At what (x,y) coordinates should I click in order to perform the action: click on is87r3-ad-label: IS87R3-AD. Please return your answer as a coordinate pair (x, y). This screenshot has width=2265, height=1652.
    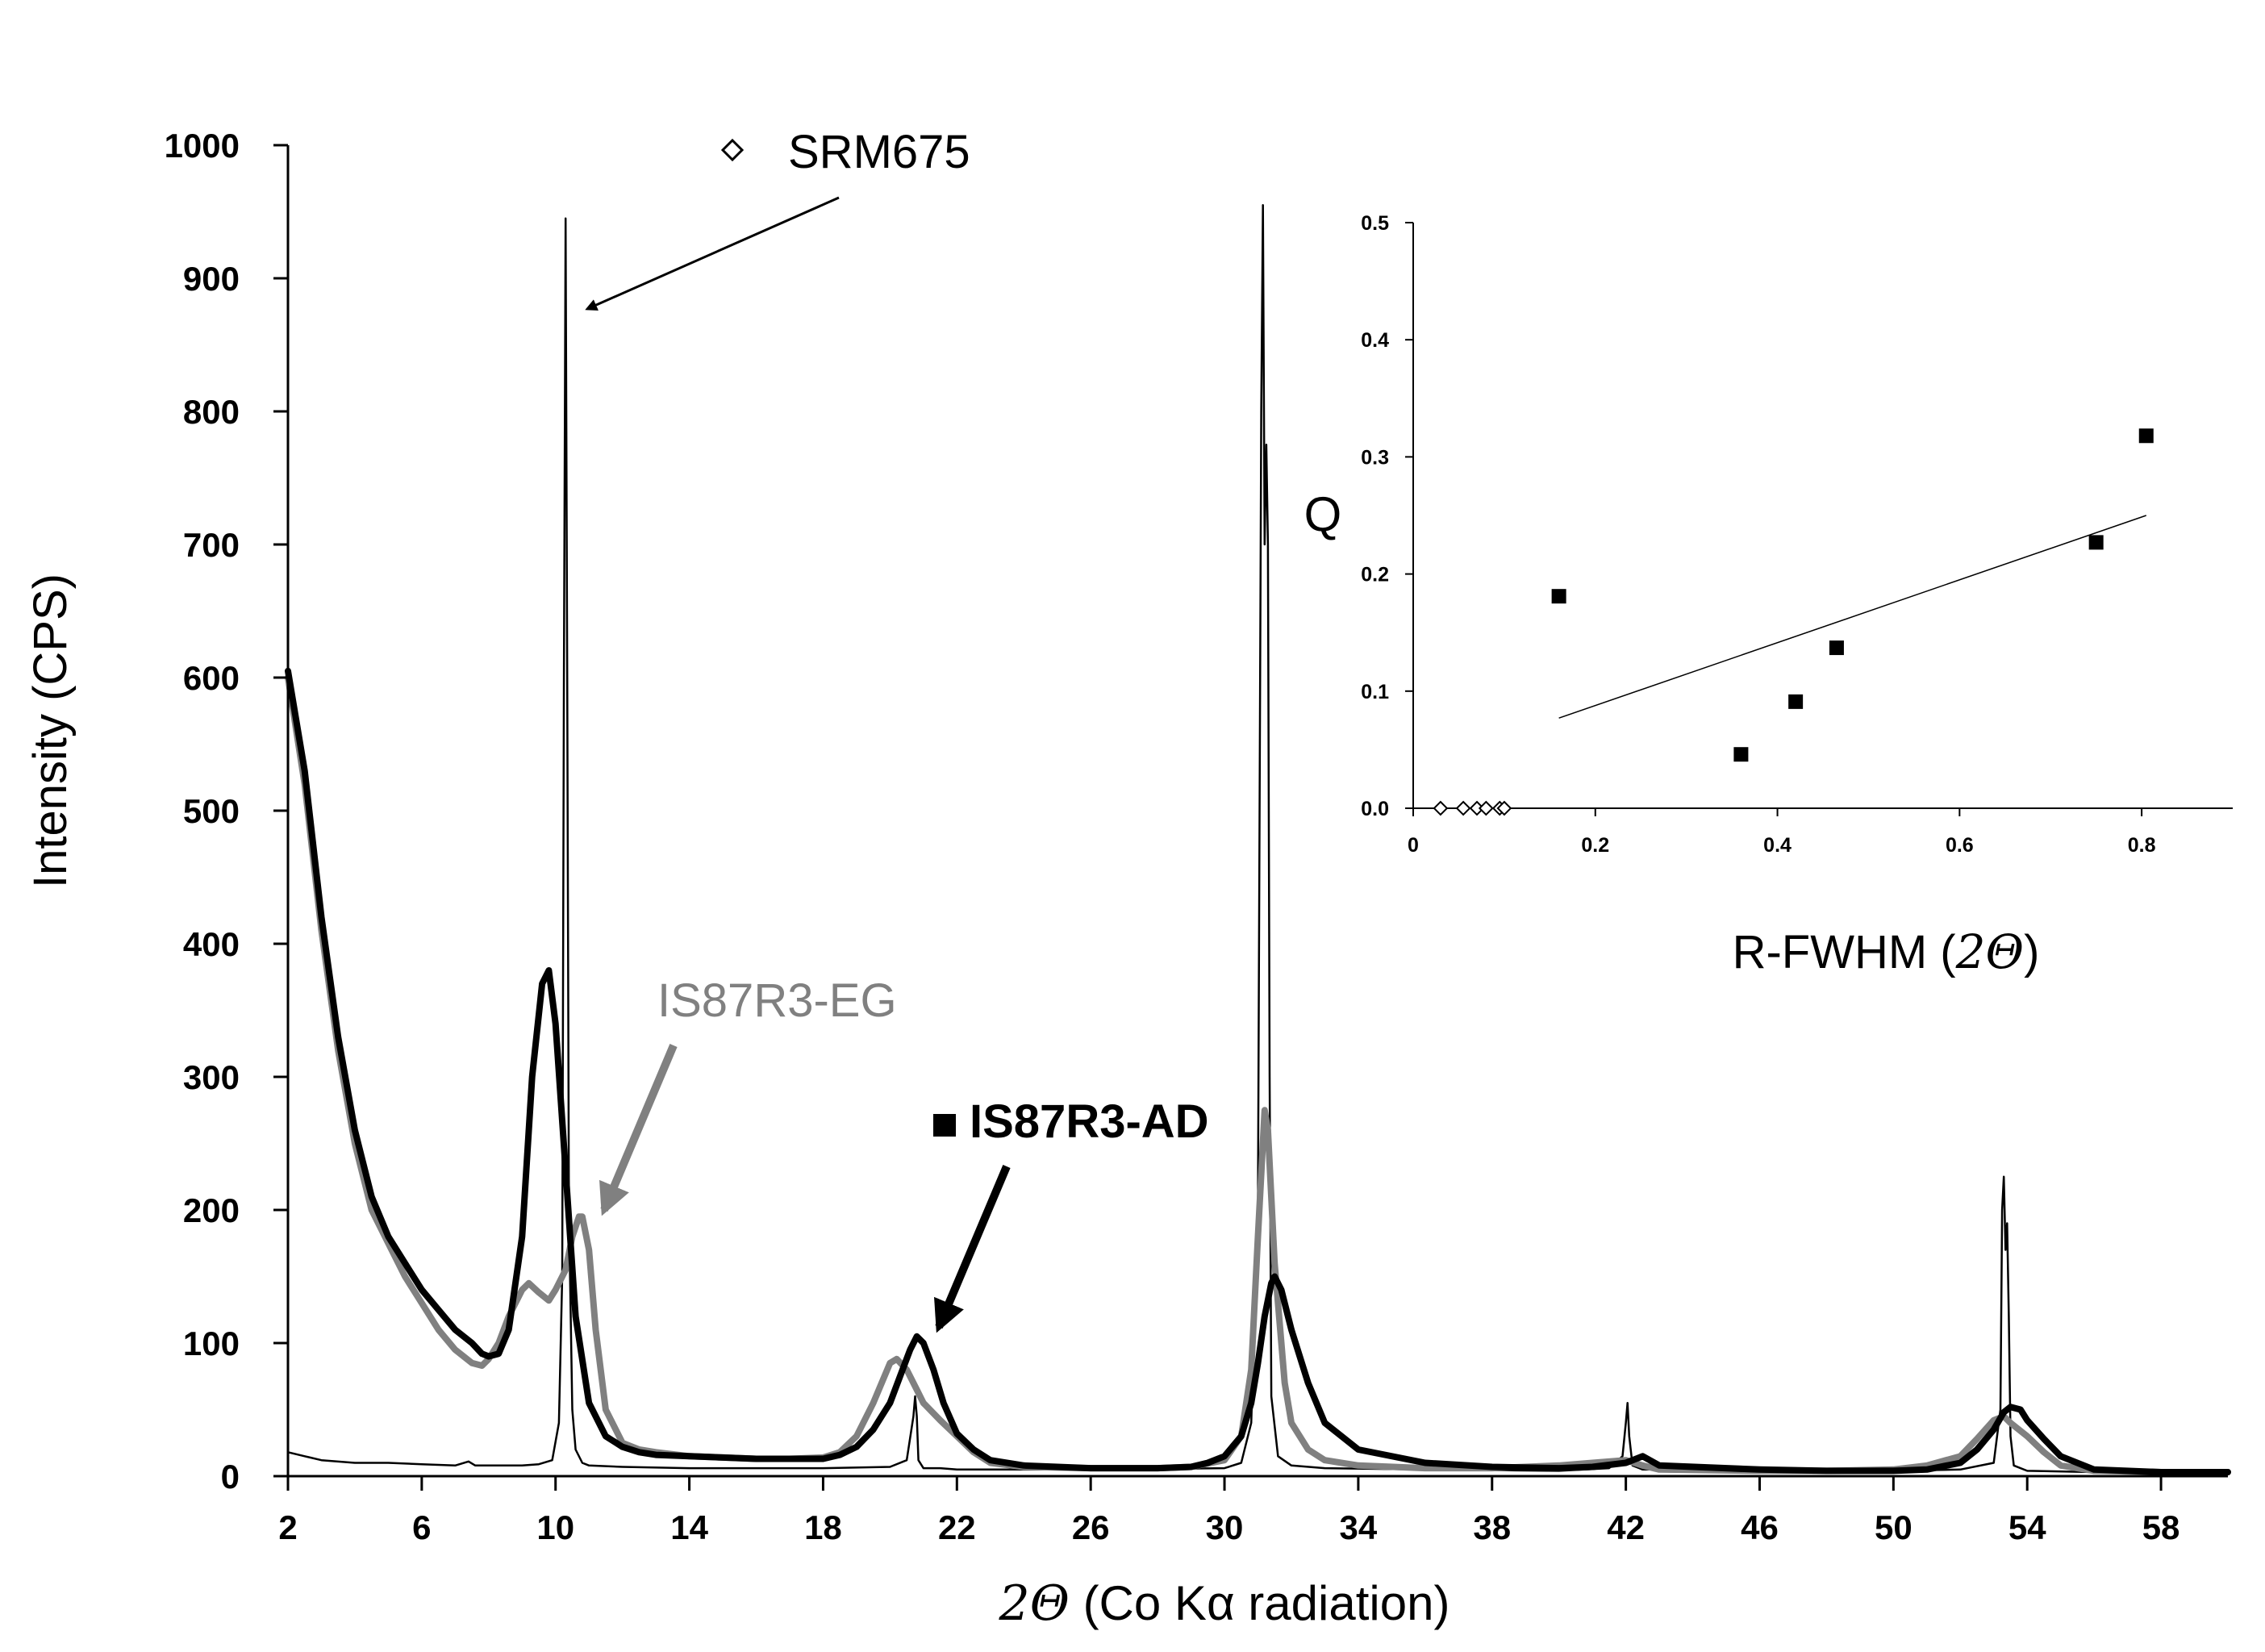
    Looking at the image, I should click on (1089, 1121).